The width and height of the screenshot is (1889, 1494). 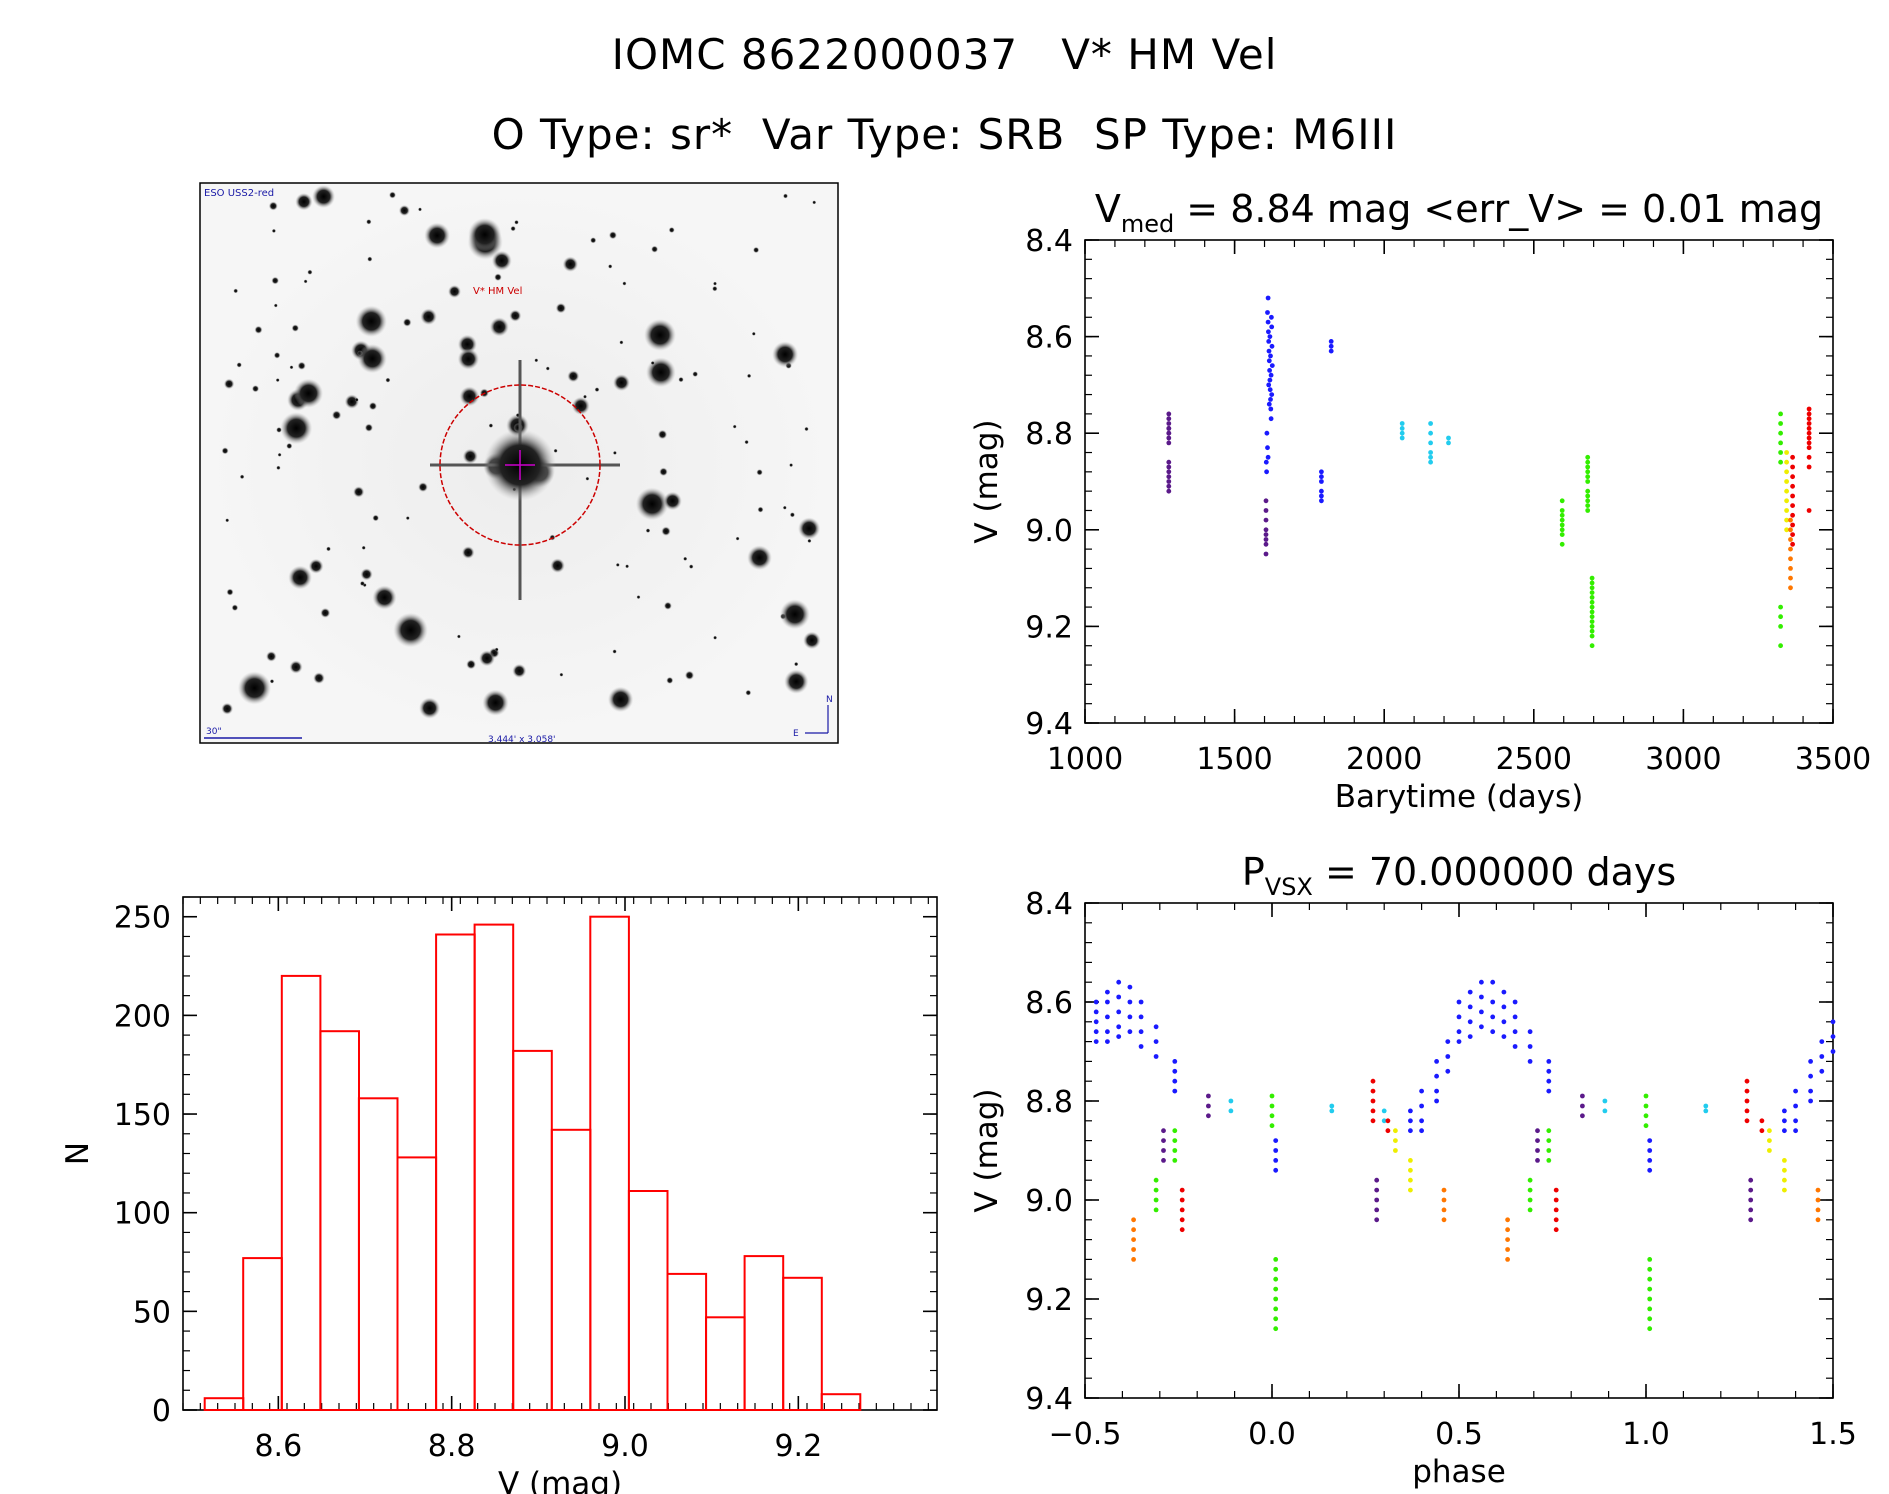 I want to click on lightcurve-title: Vmed = 8.84 mag <err_V> = 0.01 mag, so click(x=1459, y=212).